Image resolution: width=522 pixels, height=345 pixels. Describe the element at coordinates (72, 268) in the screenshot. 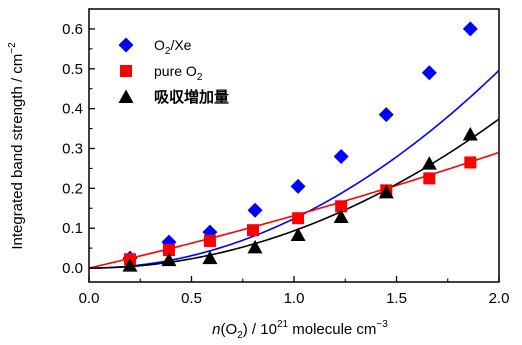

I see `y-tick-label: 0.0` at that location.